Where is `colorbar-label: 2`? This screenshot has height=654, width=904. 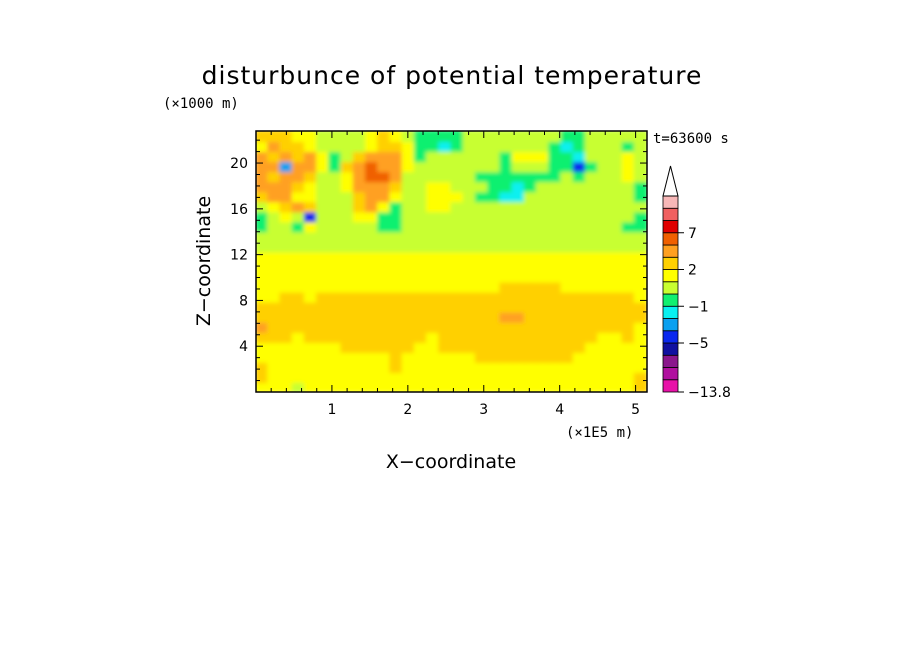 colorbar-label: 2 is located at coordinates (692, 271).